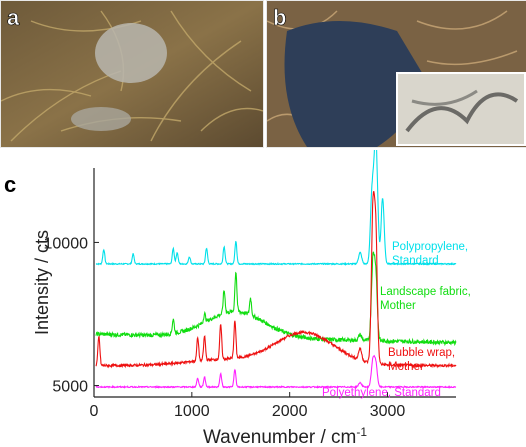  I want to click on x-tick-label: 3000, so click(388, 411).